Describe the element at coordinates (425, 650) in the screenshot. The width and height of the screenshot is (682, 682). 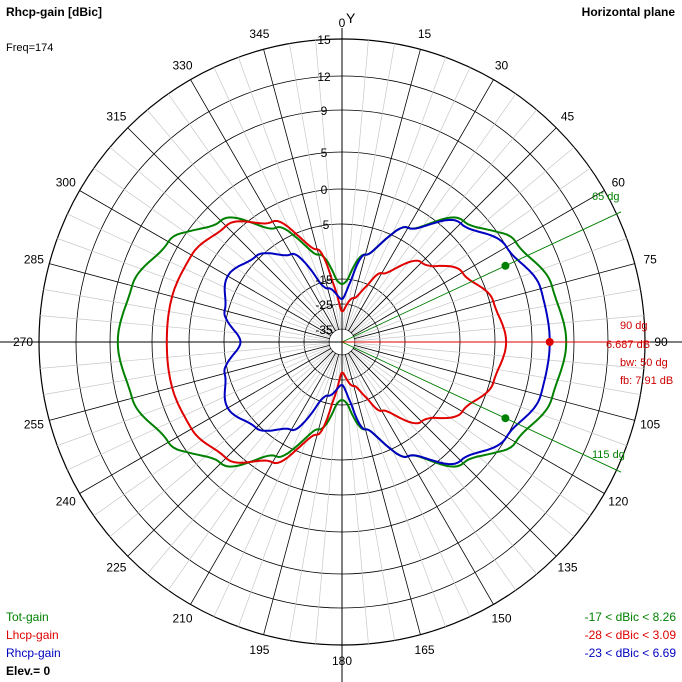
I see `angle-tick-label: 165` at that location.